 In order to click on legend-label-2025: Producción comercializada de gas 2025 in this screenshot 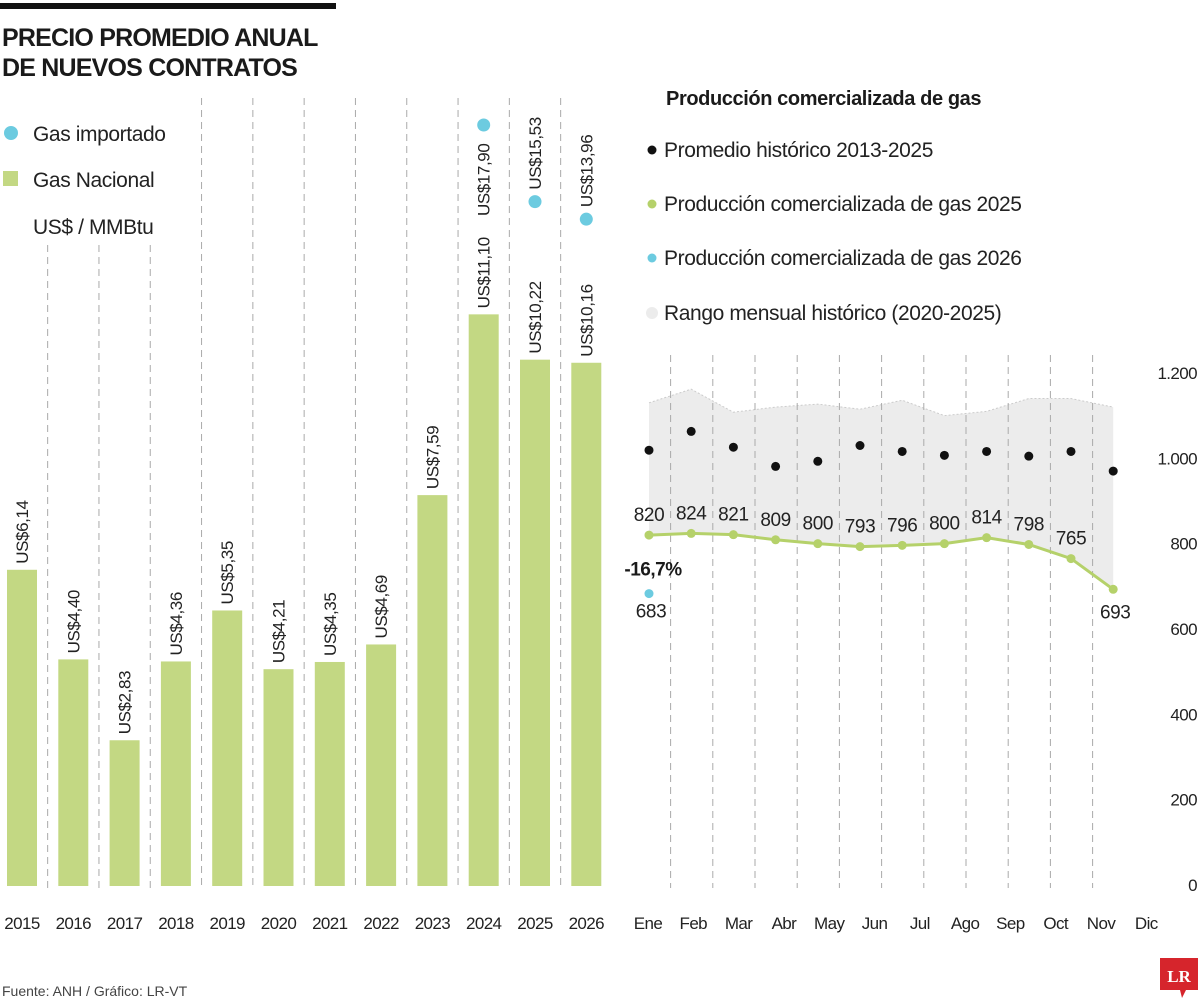, I will do `click(843, 204)`.